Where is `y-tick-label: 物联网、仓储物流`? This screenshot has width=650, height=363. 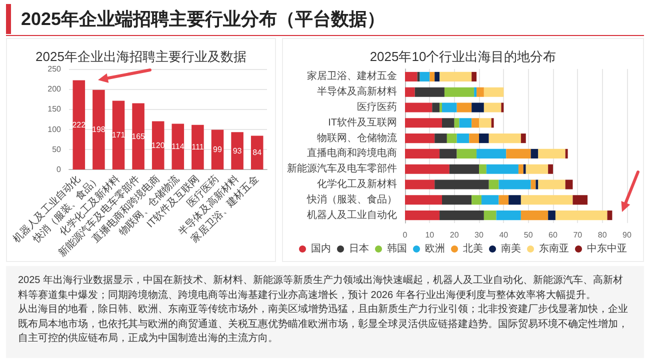 y-tick-label: 物联网、仓储物流 is located at coordinates (357, 138).